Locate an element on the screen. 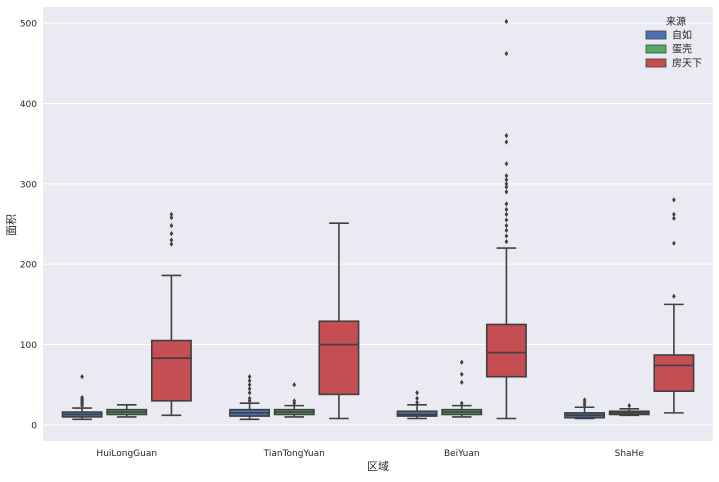 The height and width of the screenshot is (482, 719). x-tick-label: HuiLongGuan is located at coordinates (126, 454).